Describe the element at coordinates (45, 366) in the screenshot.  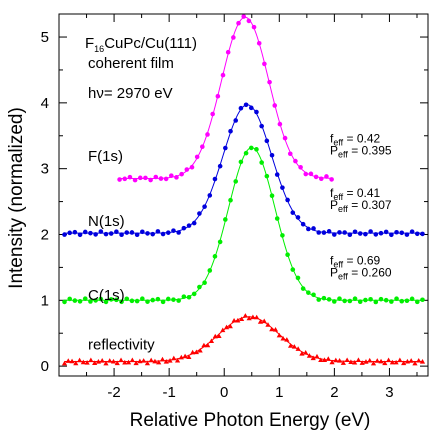
I see `y-tick-label: 0` at that location.